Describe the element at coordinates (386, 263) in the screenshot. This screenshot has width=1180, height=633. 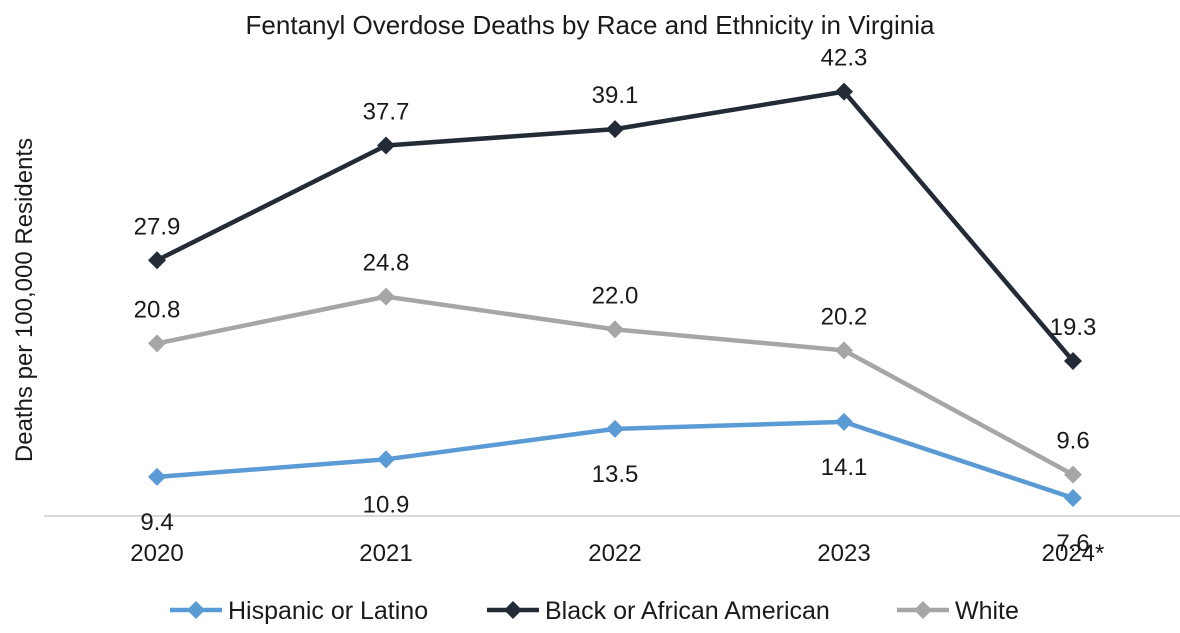
I see `data-label: 24.8` at that location.